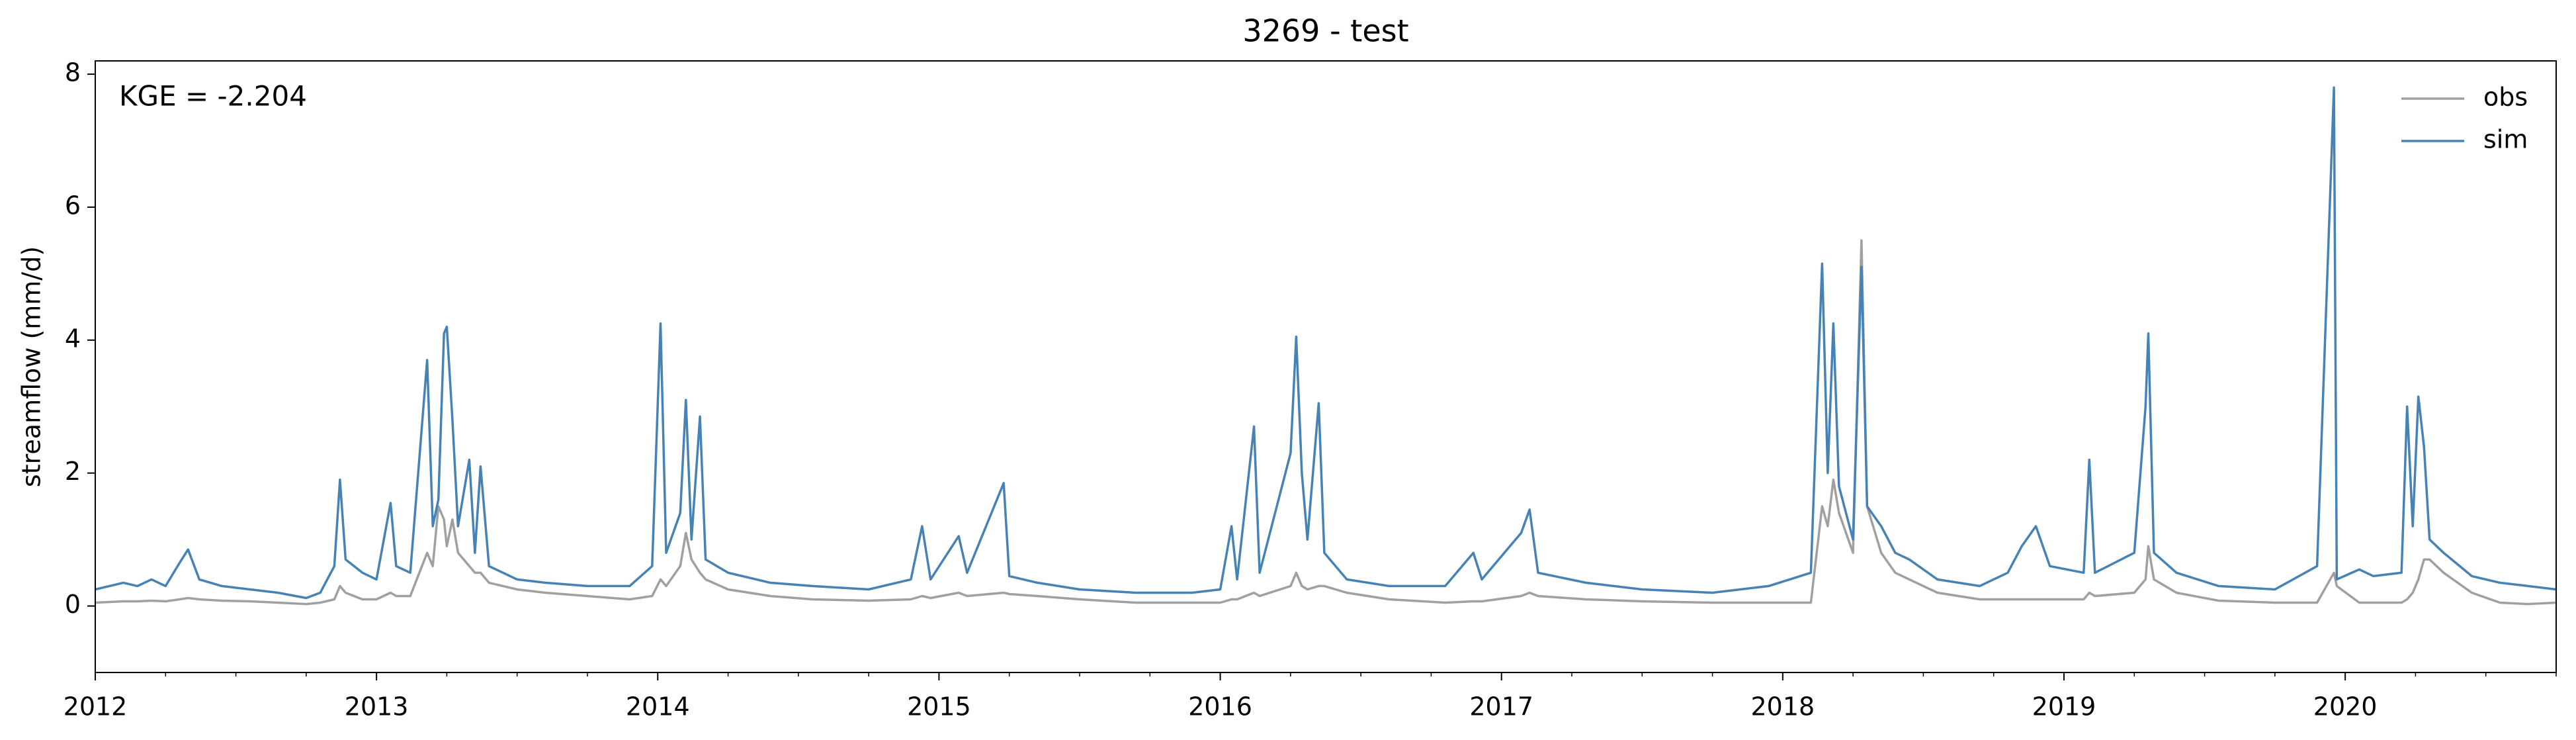 The height and width of the screenshot is (740, 2576). I want to click on y-tick-label: 0, so click(73, 604).